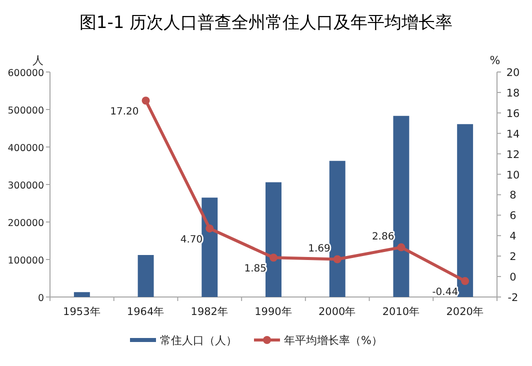  What do you see at coordinates (495, 60) in the screenshot?
I see `y2-axis-title: %` at bounding box center [495, 60].